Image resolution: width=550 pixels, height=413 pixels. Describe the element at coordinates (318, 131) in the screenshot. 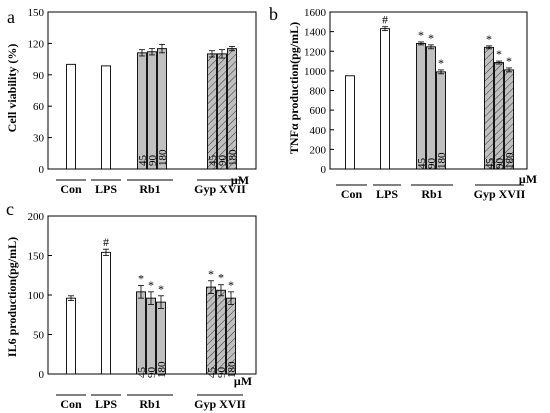

I see `y-tick-label: 400` at that location.